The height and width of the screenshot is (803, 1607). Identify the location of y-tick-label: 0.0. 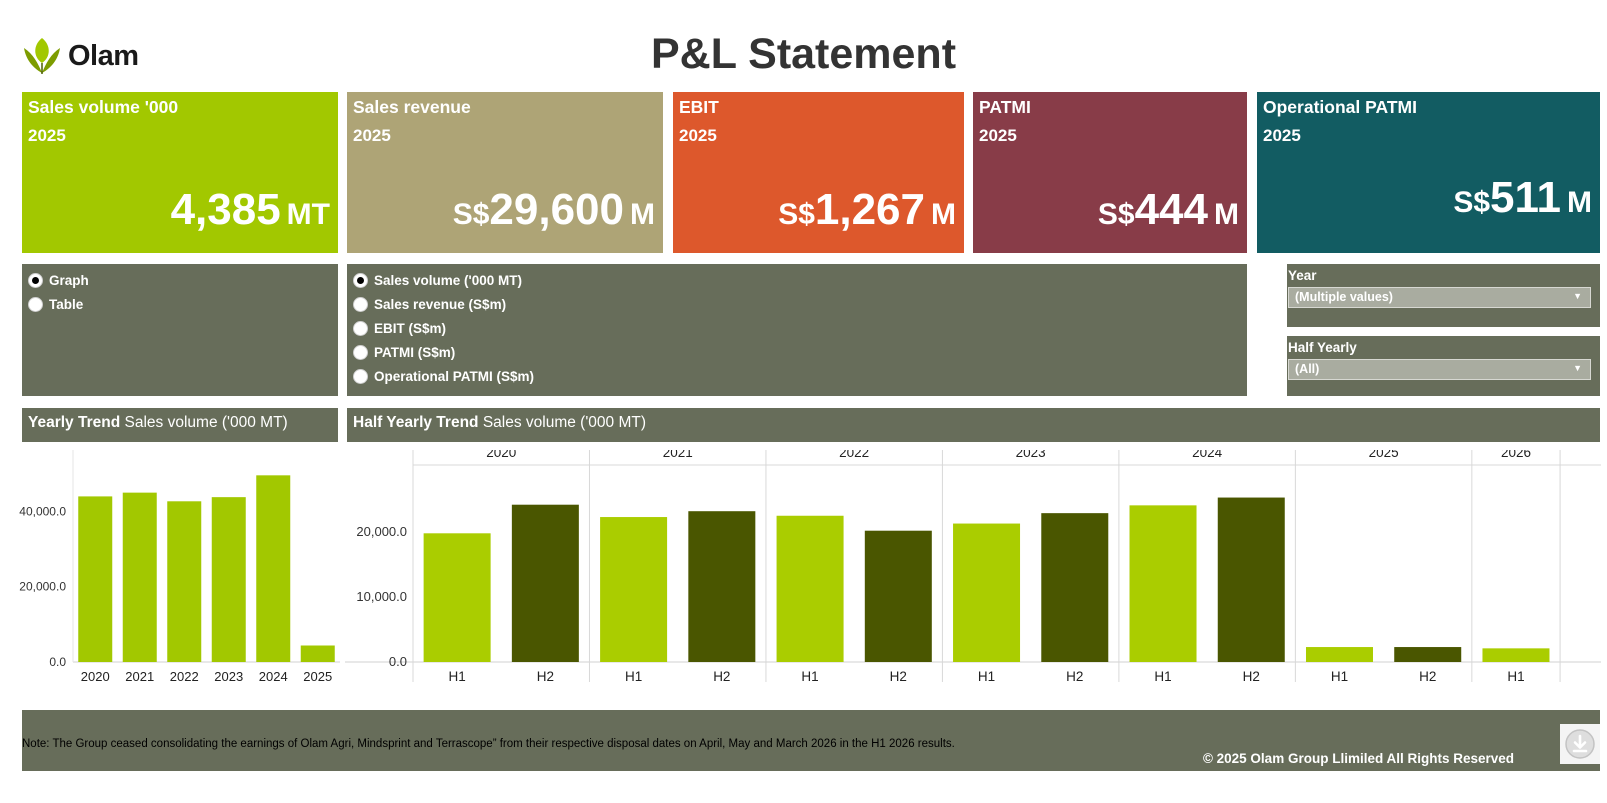
(398, 661).